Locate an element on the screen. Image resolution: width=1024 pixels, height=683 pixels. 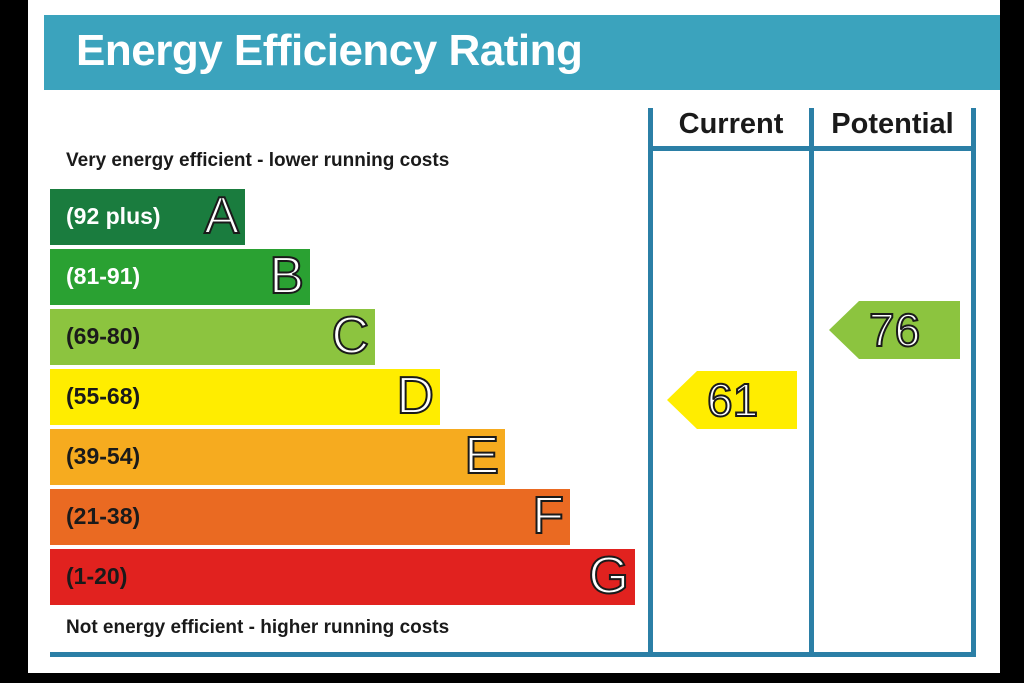
frame-right is located at coordinates (1012, 341).